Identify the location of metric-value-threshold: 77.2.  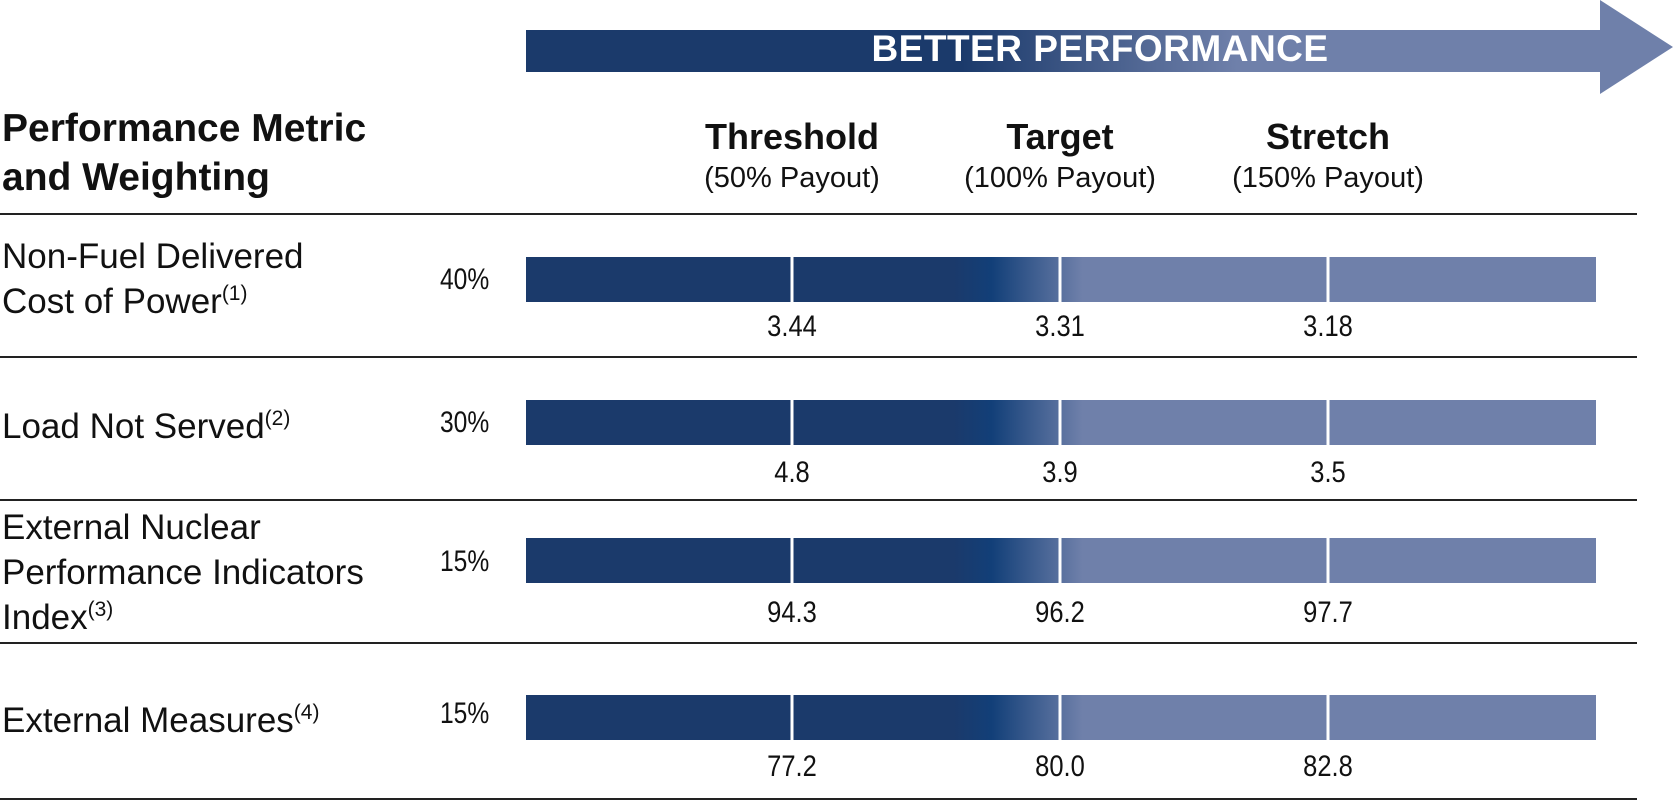
(792, 766).